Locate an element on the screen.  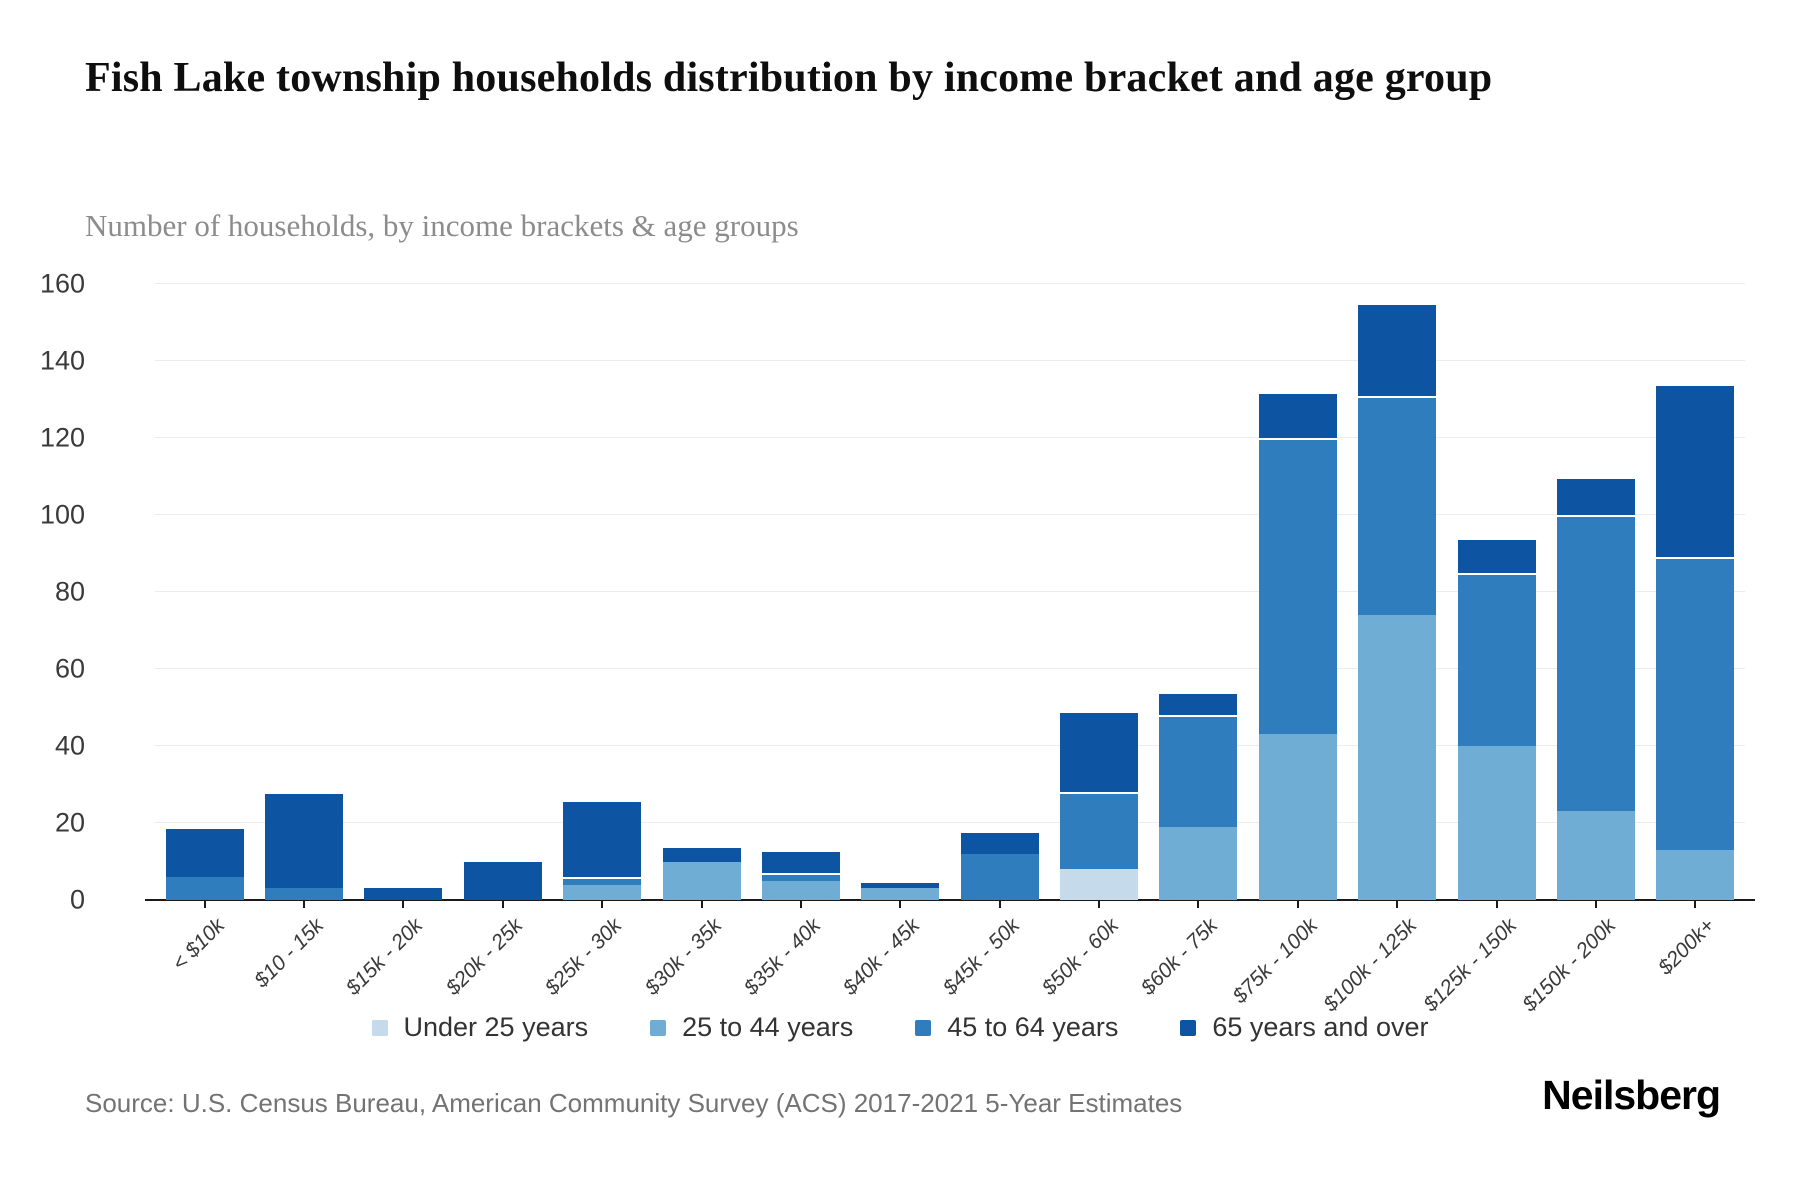
x-tick-label: $10 - 15k is located at coordinates (289, 953).